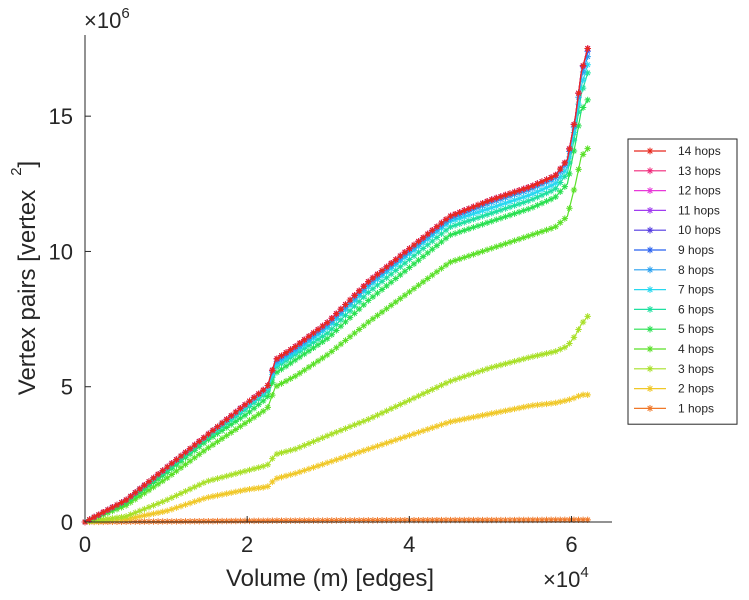 This screenshot has width=749, height=600. I want to click on y-tick-label: 10, so click(61, 251).